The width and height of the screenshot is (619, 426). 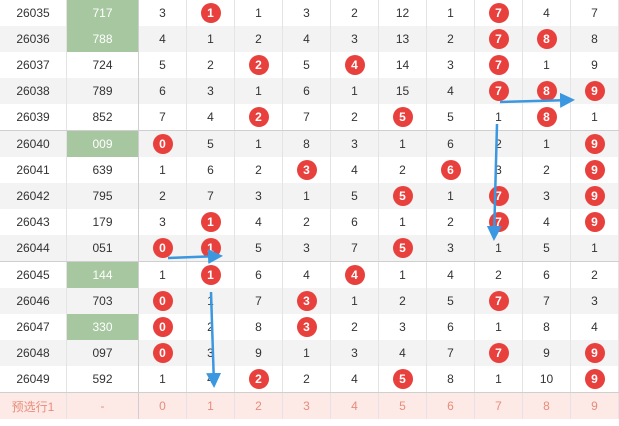 I want to click on prize-number: 788, so click(x=102, y=39).